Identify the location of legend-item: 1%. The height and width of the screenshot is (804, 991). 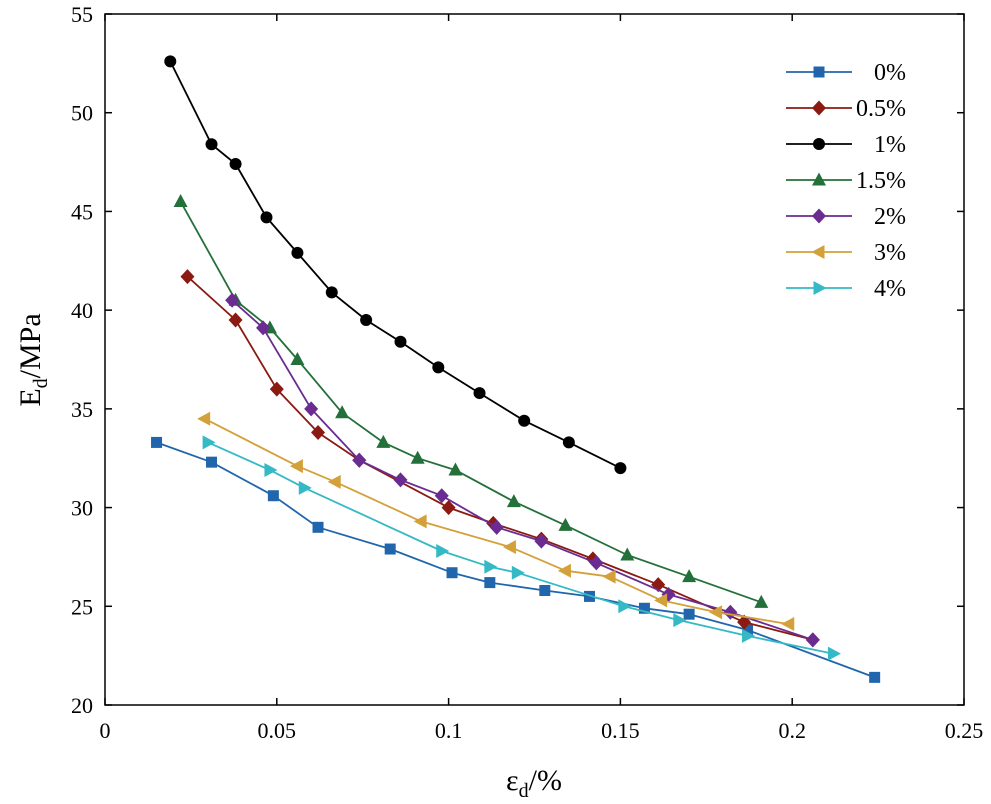
(846, 145).